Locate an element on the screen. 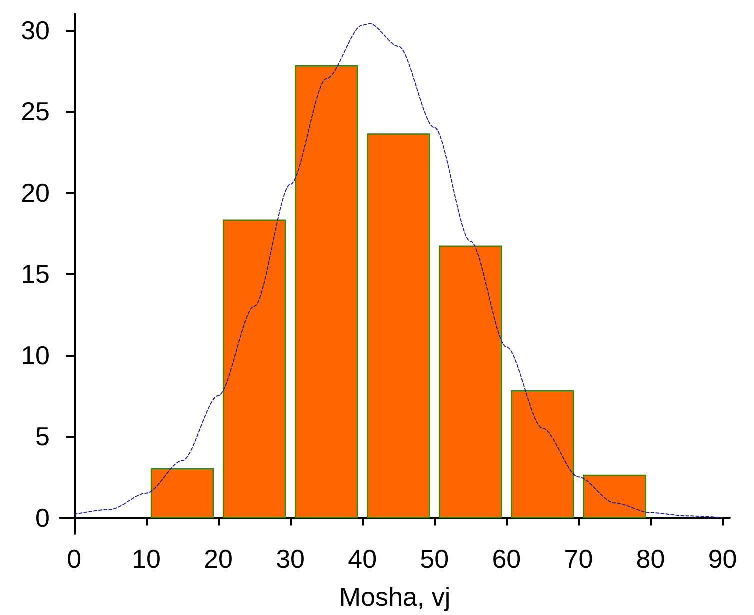  y-tick-label: 0 is located at coordinates (43, 517).